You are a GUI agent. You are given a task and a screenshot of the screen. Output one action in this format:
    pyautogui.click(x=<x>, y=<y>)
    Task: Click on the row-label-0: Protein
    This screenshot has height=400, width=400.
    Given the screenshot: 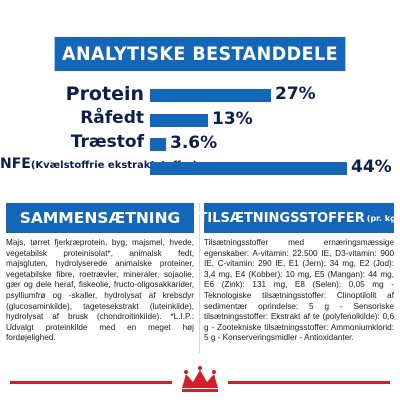 What is the action you would take?
    pyautogui.click(x=72, y=94)
    